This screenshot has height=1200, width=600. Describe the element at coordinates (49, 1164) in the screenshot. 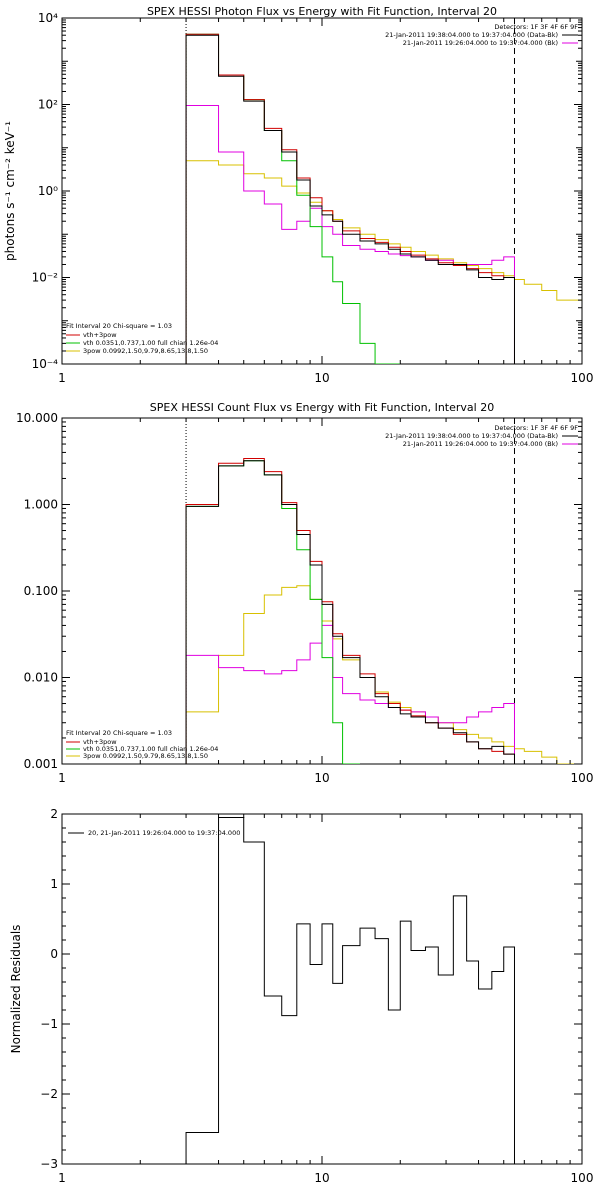

I see `y-tick-label: −3` at that location.